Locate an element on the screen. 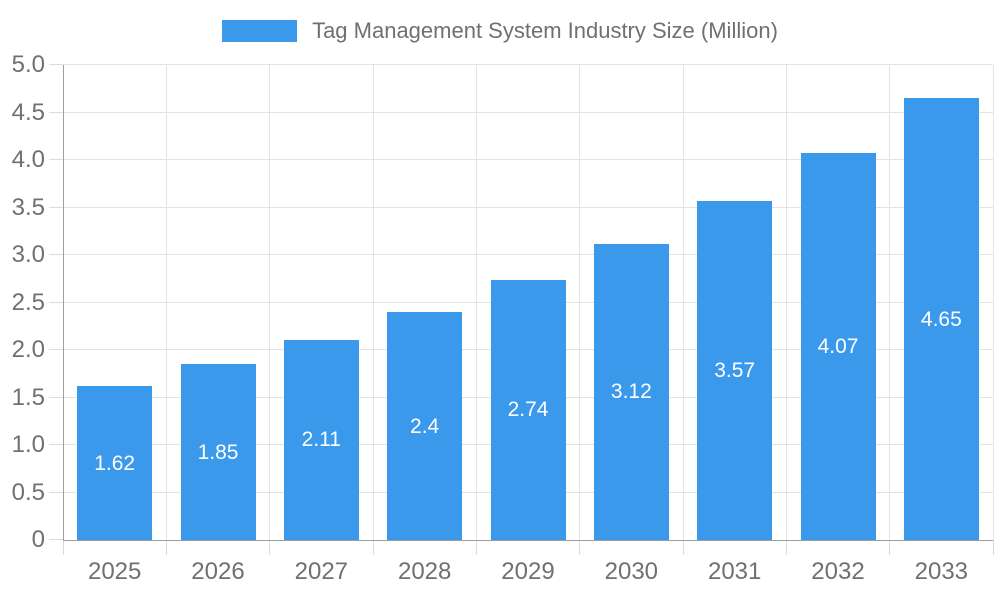 The height and width of the screenshot is (600, 1000). bar-2027: 2.11 is located at coordinates (321, 439).